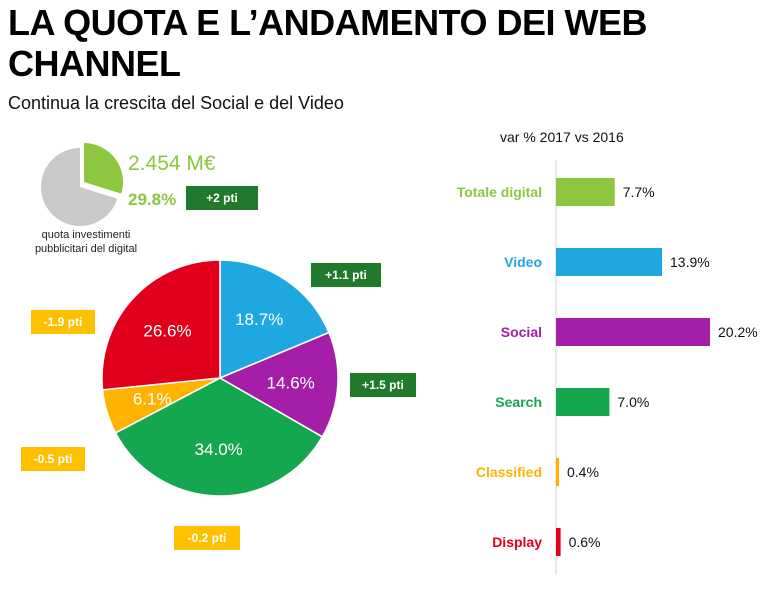 The image size is (768, 598). I want to click on pie-label-video: 18.7%, so click(259, 319).